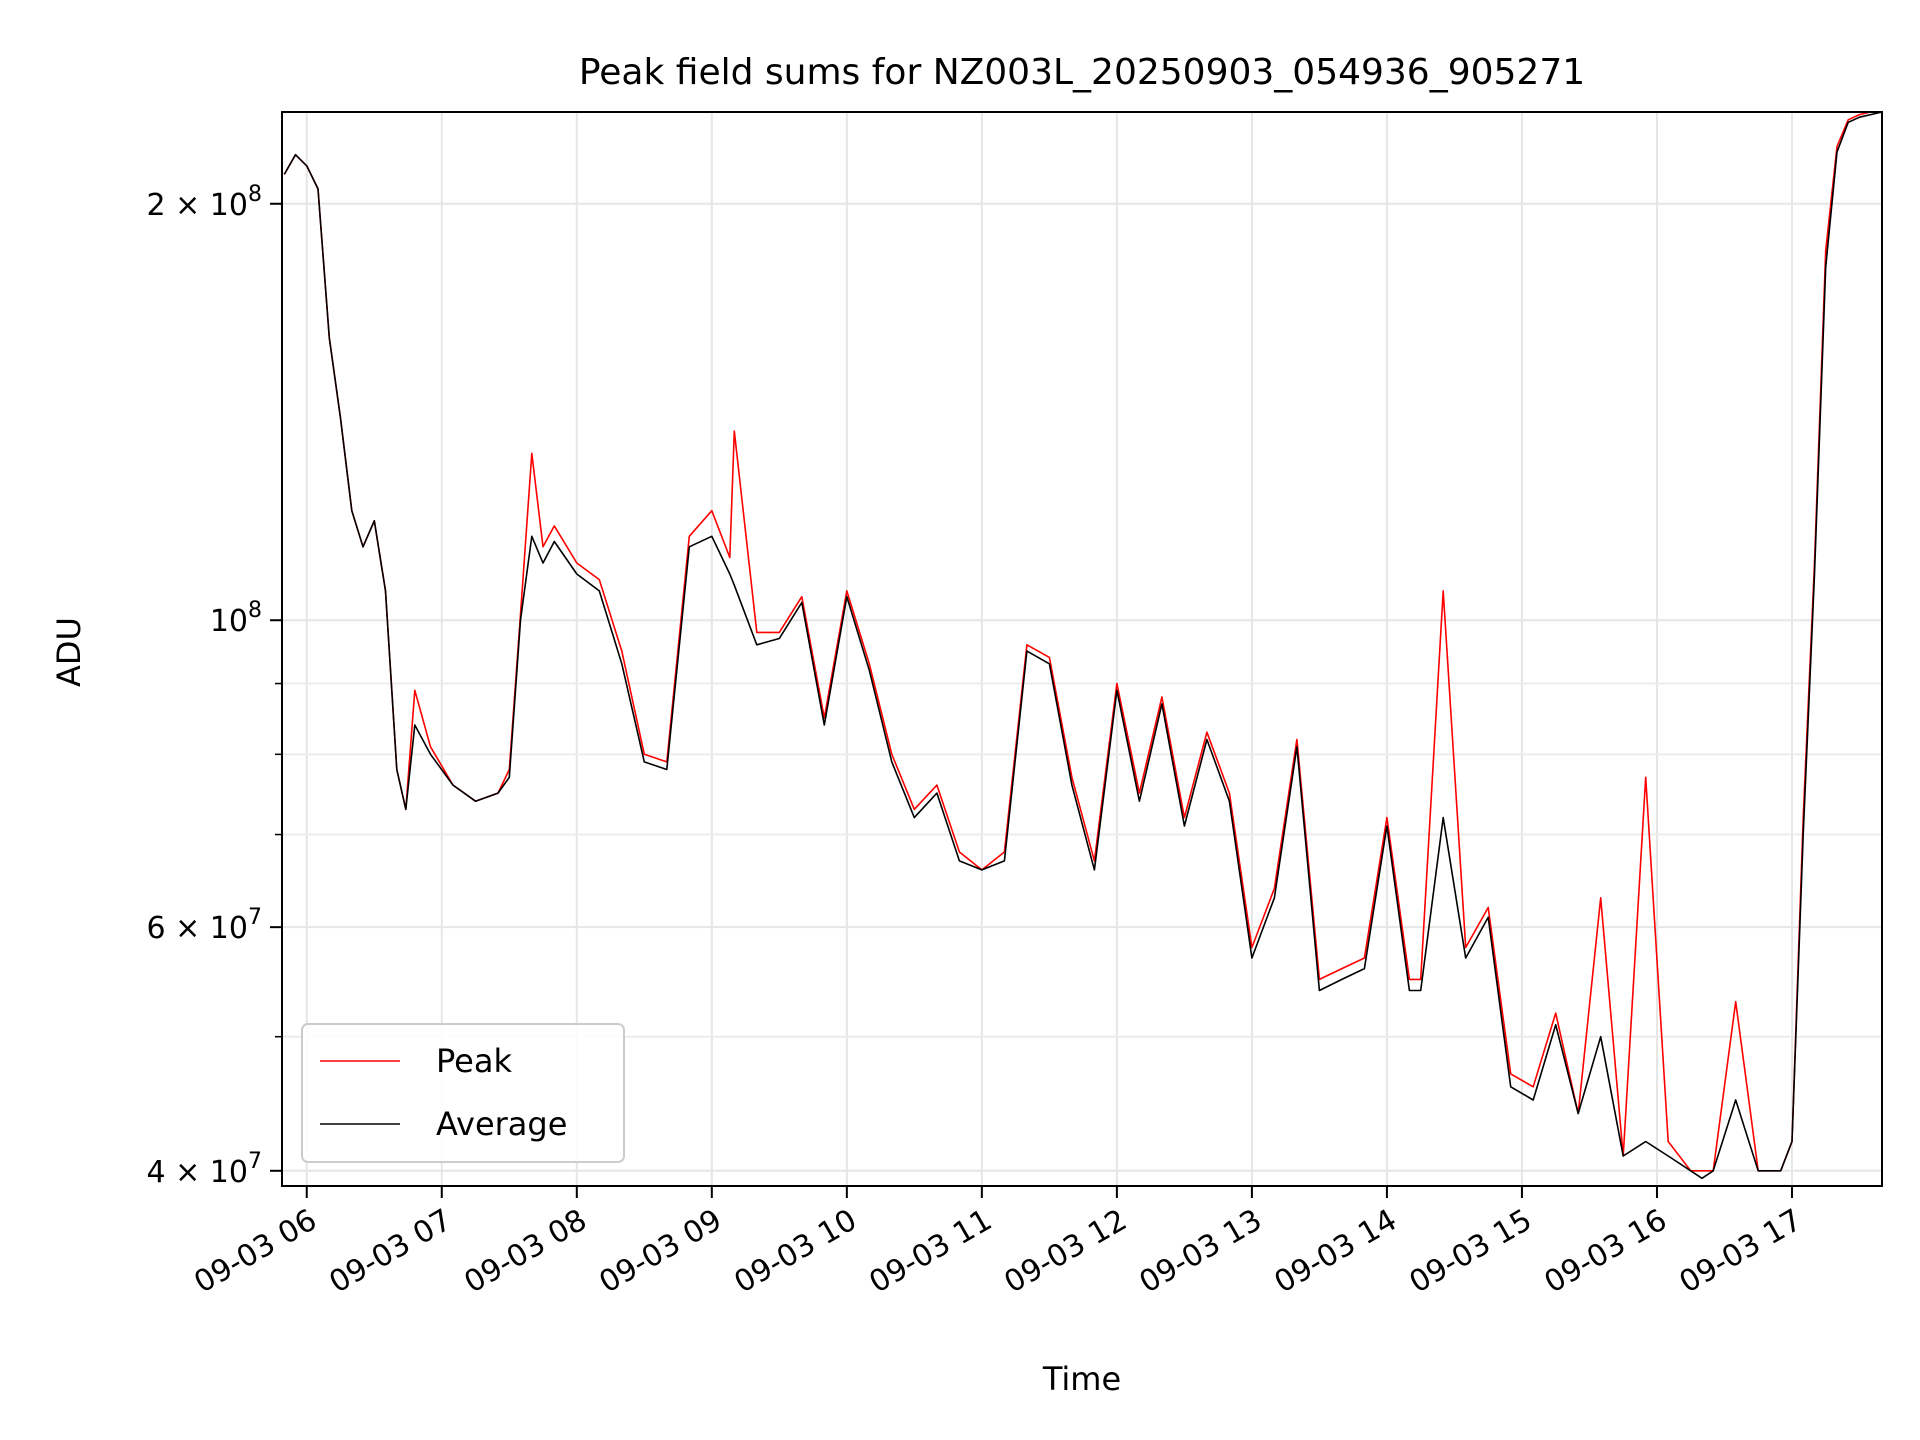 Image resolution: width=1920 pixels, height=1440 pixels. I want to click on y-tick-label: 2 × 108, so click(204, 202).